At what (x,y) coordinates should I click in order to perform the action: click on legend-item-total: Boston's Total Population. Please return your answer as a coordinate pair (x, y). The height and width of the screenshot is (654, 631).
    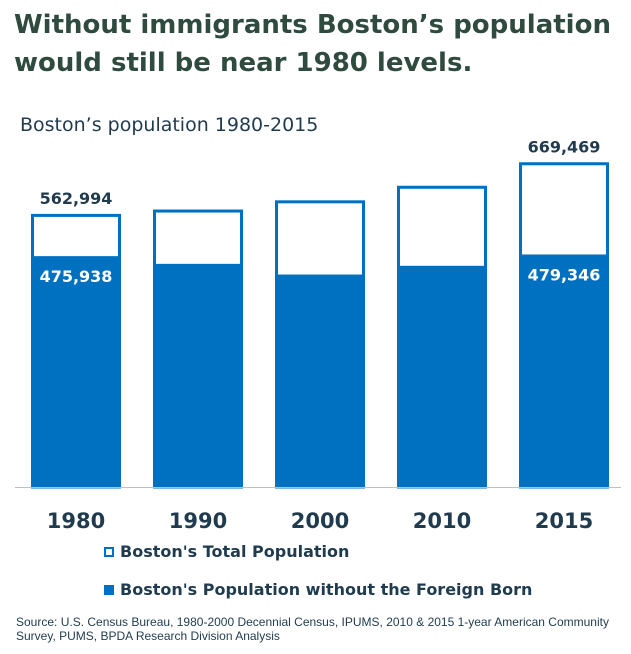
    Looking at the image, I should click on (226, 551).